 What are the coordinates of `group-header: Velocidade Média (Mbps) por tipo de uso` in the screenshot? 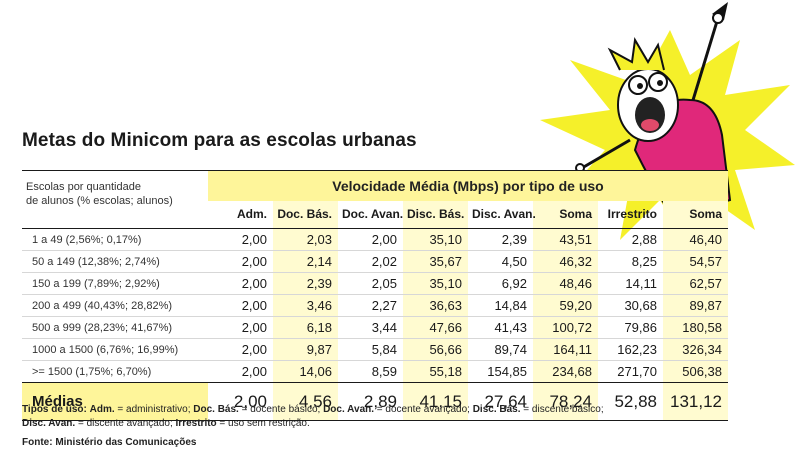 It's located at (468, 185).